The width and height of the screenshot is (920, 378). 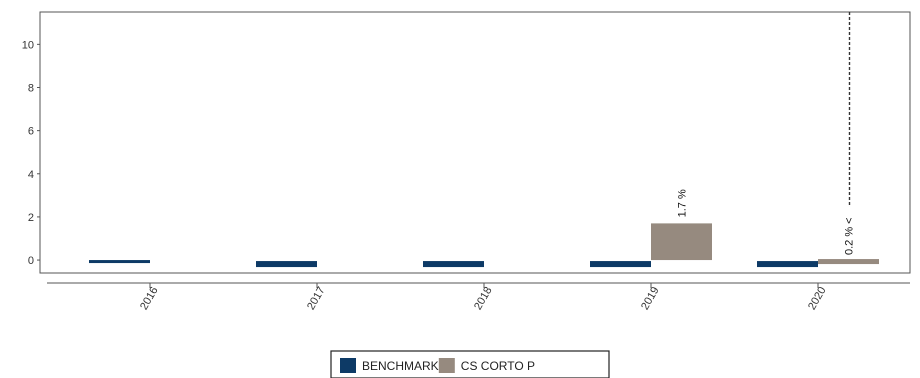 I want to click on data-label: 0.2 % <, so click(x=850, y=236).